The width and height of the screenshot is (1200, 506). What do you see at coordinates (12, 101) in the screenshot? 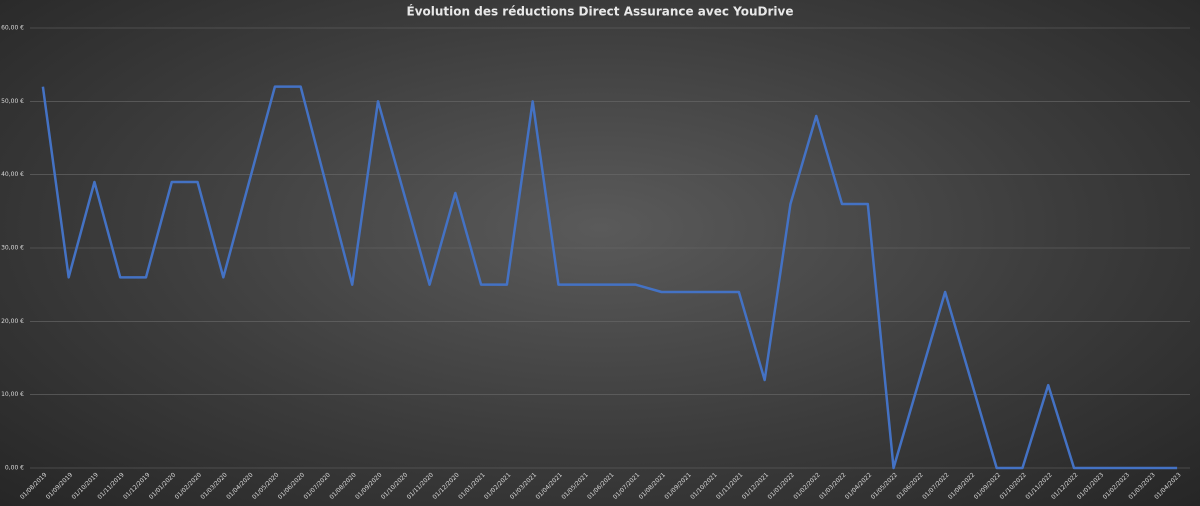
I see `y-tick-label: 50,00 €` at bounding box center [12, 101].